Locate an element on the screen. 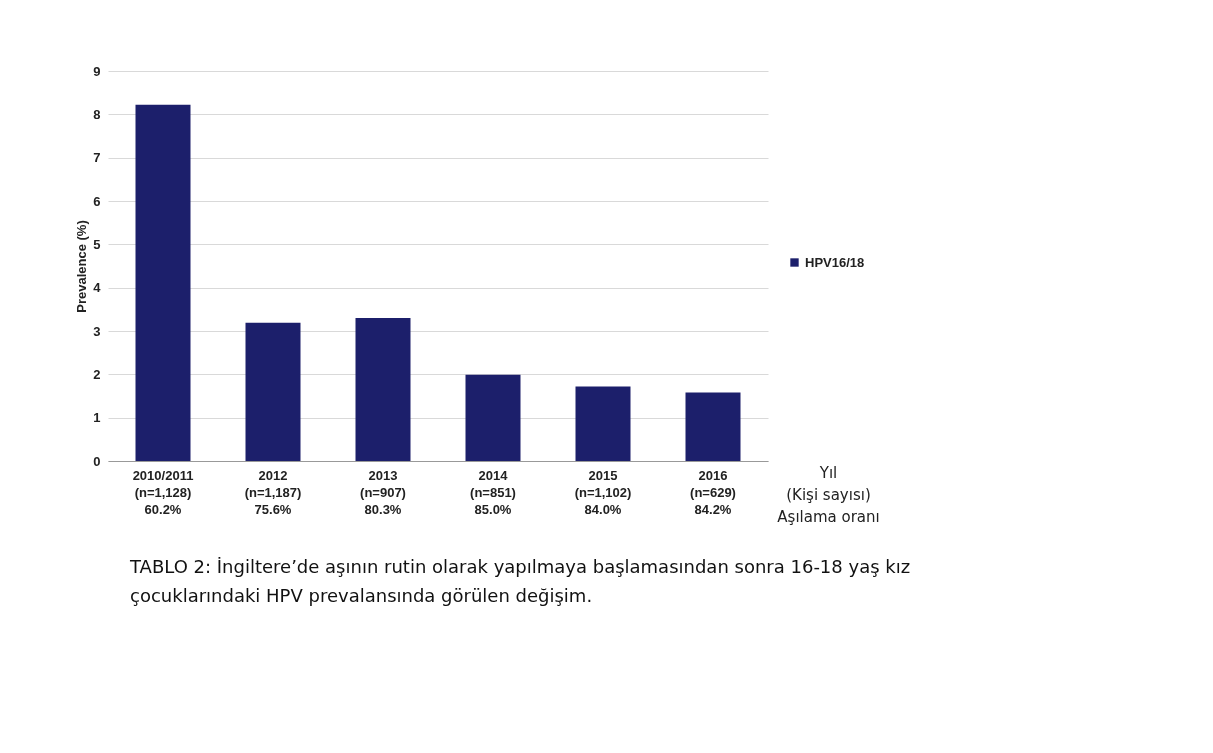  y-tick-label: 5 is located at coordinates (97, 244).